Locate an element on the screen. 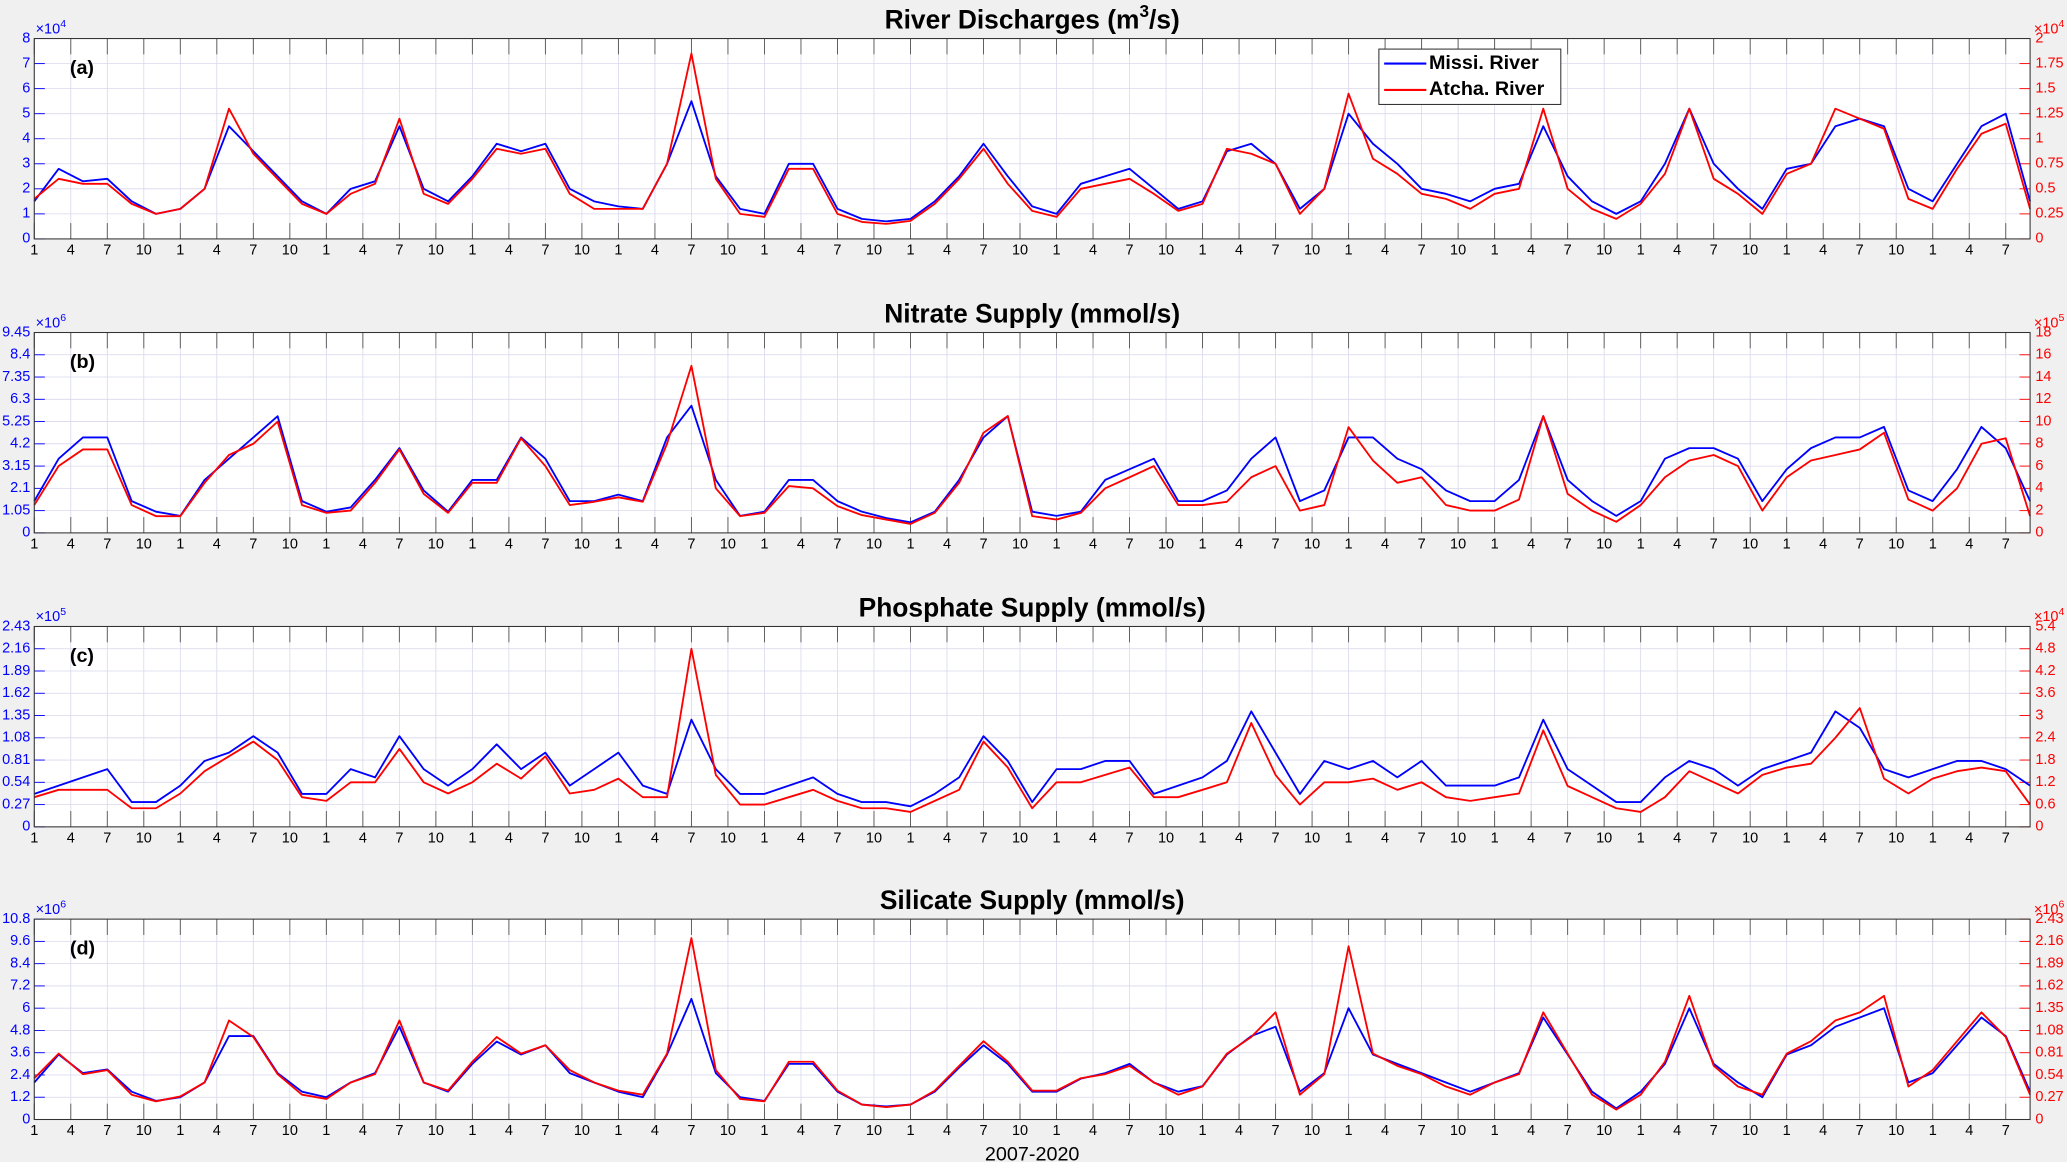 This screenshot has height=1162, width=2067. y-tick-label: 7.35 is located at coordinates (16, 377).